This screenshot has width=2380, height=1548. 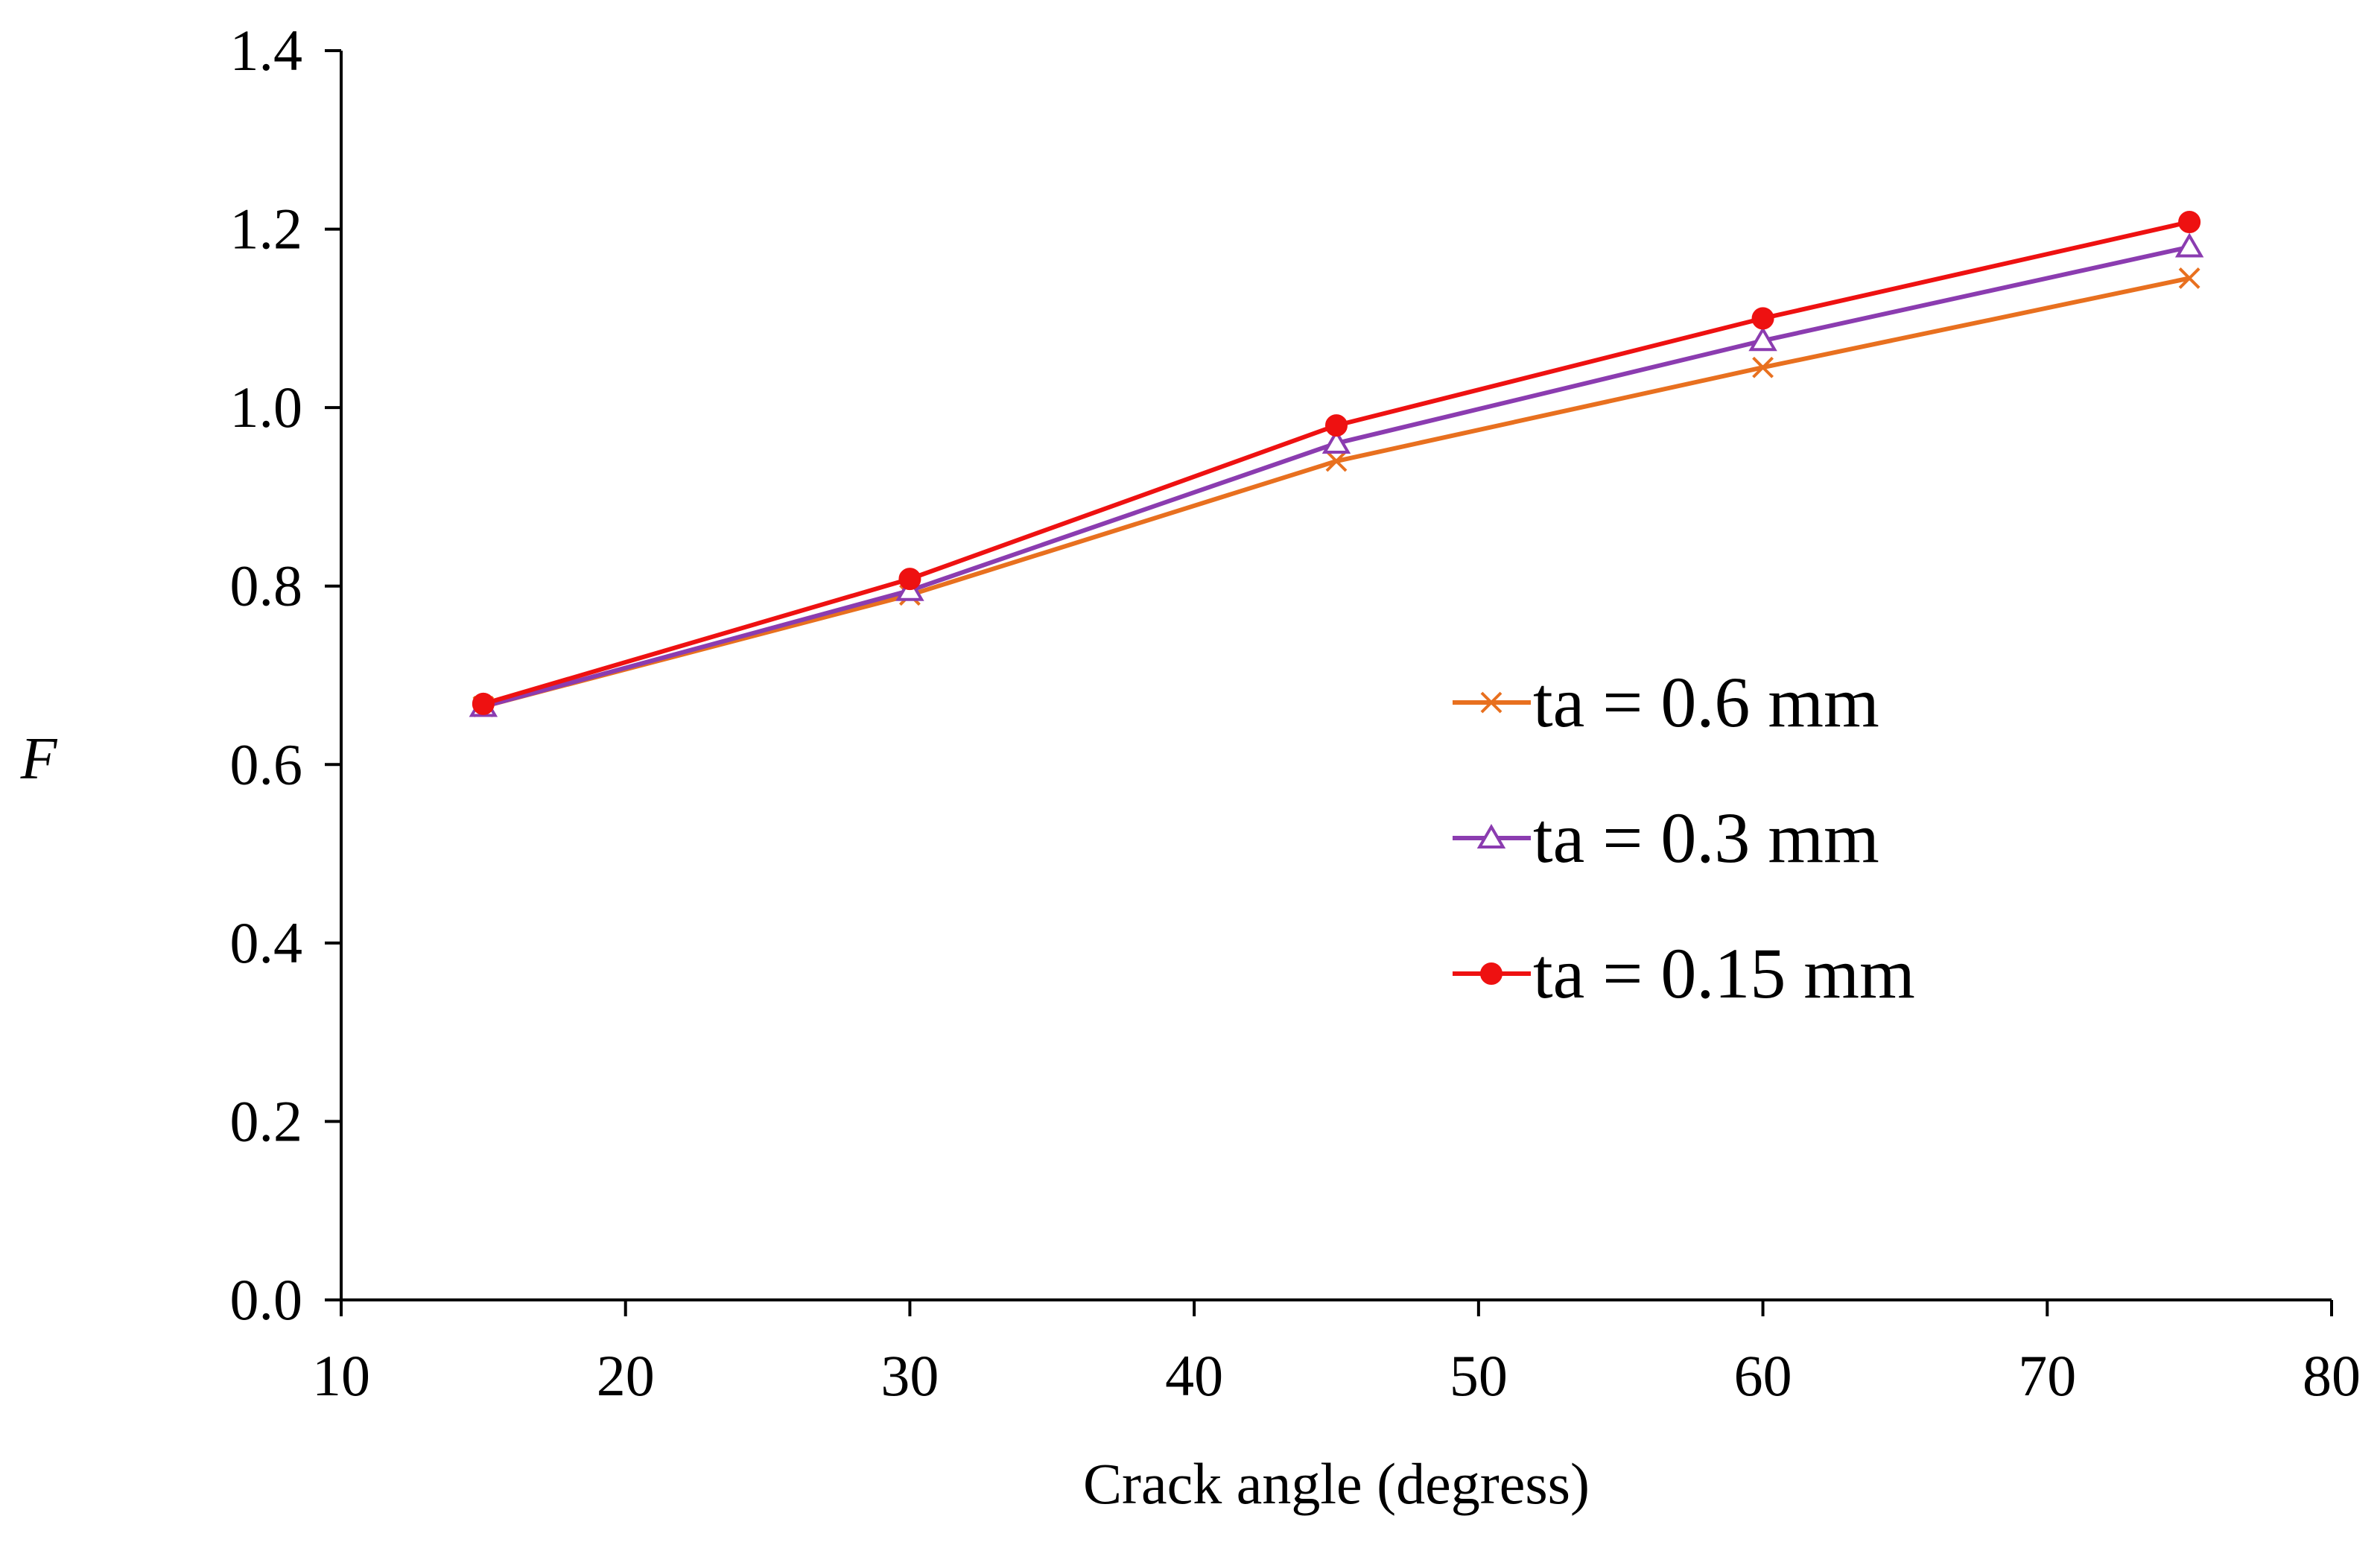 What do you see at coordinates (1724, 973) in the screenshot?
I see `legend-label: ta = 0.15 mm` at bounding box center [1724, 973].